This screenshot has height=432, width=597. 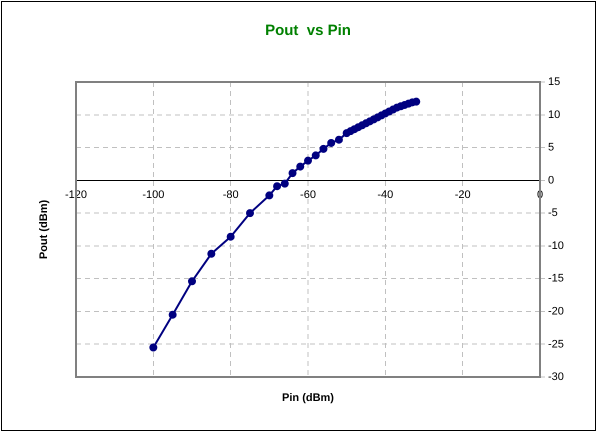 What do you see at coordinates (556, 344) in the screenshot?
I see `y-tick-label: -25` at bounding box center [556, 344].